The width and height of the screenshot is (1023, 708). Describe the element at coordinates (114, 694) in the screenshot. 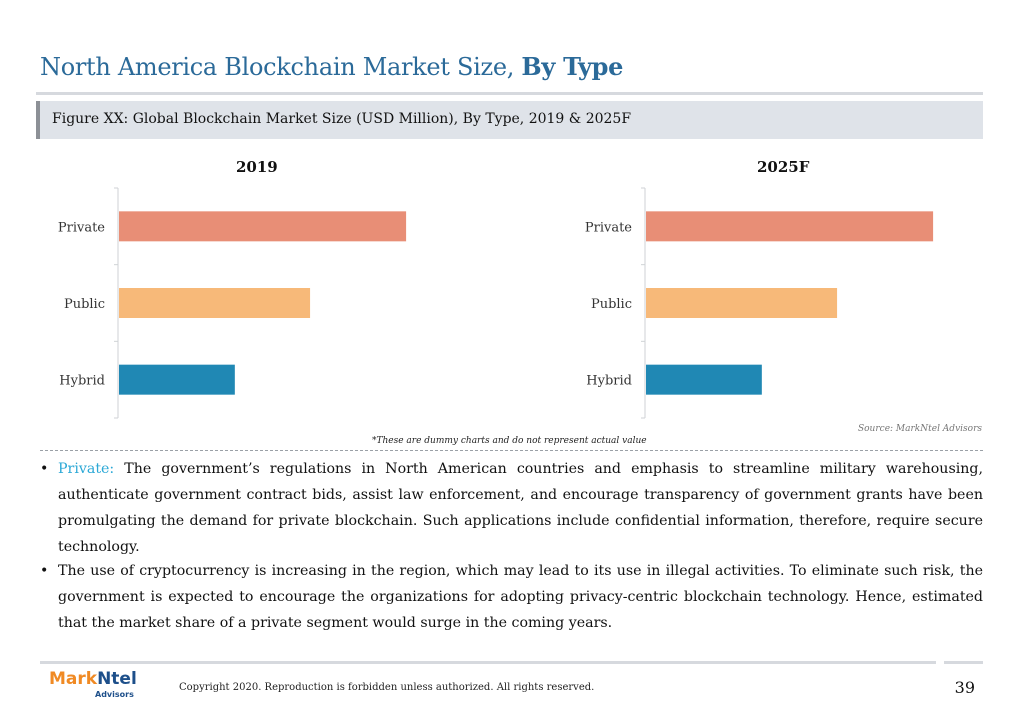

I see `logo-subtitle: Advisors` at that location.